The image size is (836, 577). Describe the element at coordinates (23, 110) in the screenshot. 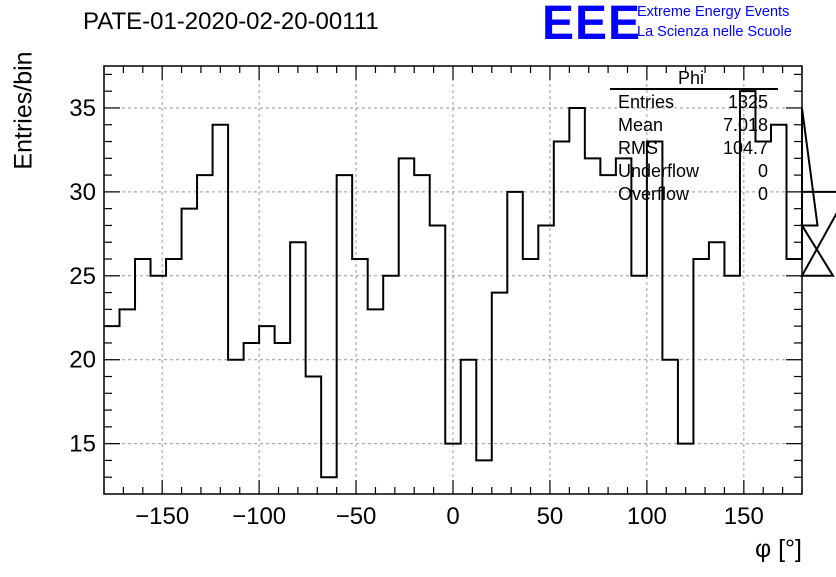

I see `y-axis-title: Entries/bin` at that location.